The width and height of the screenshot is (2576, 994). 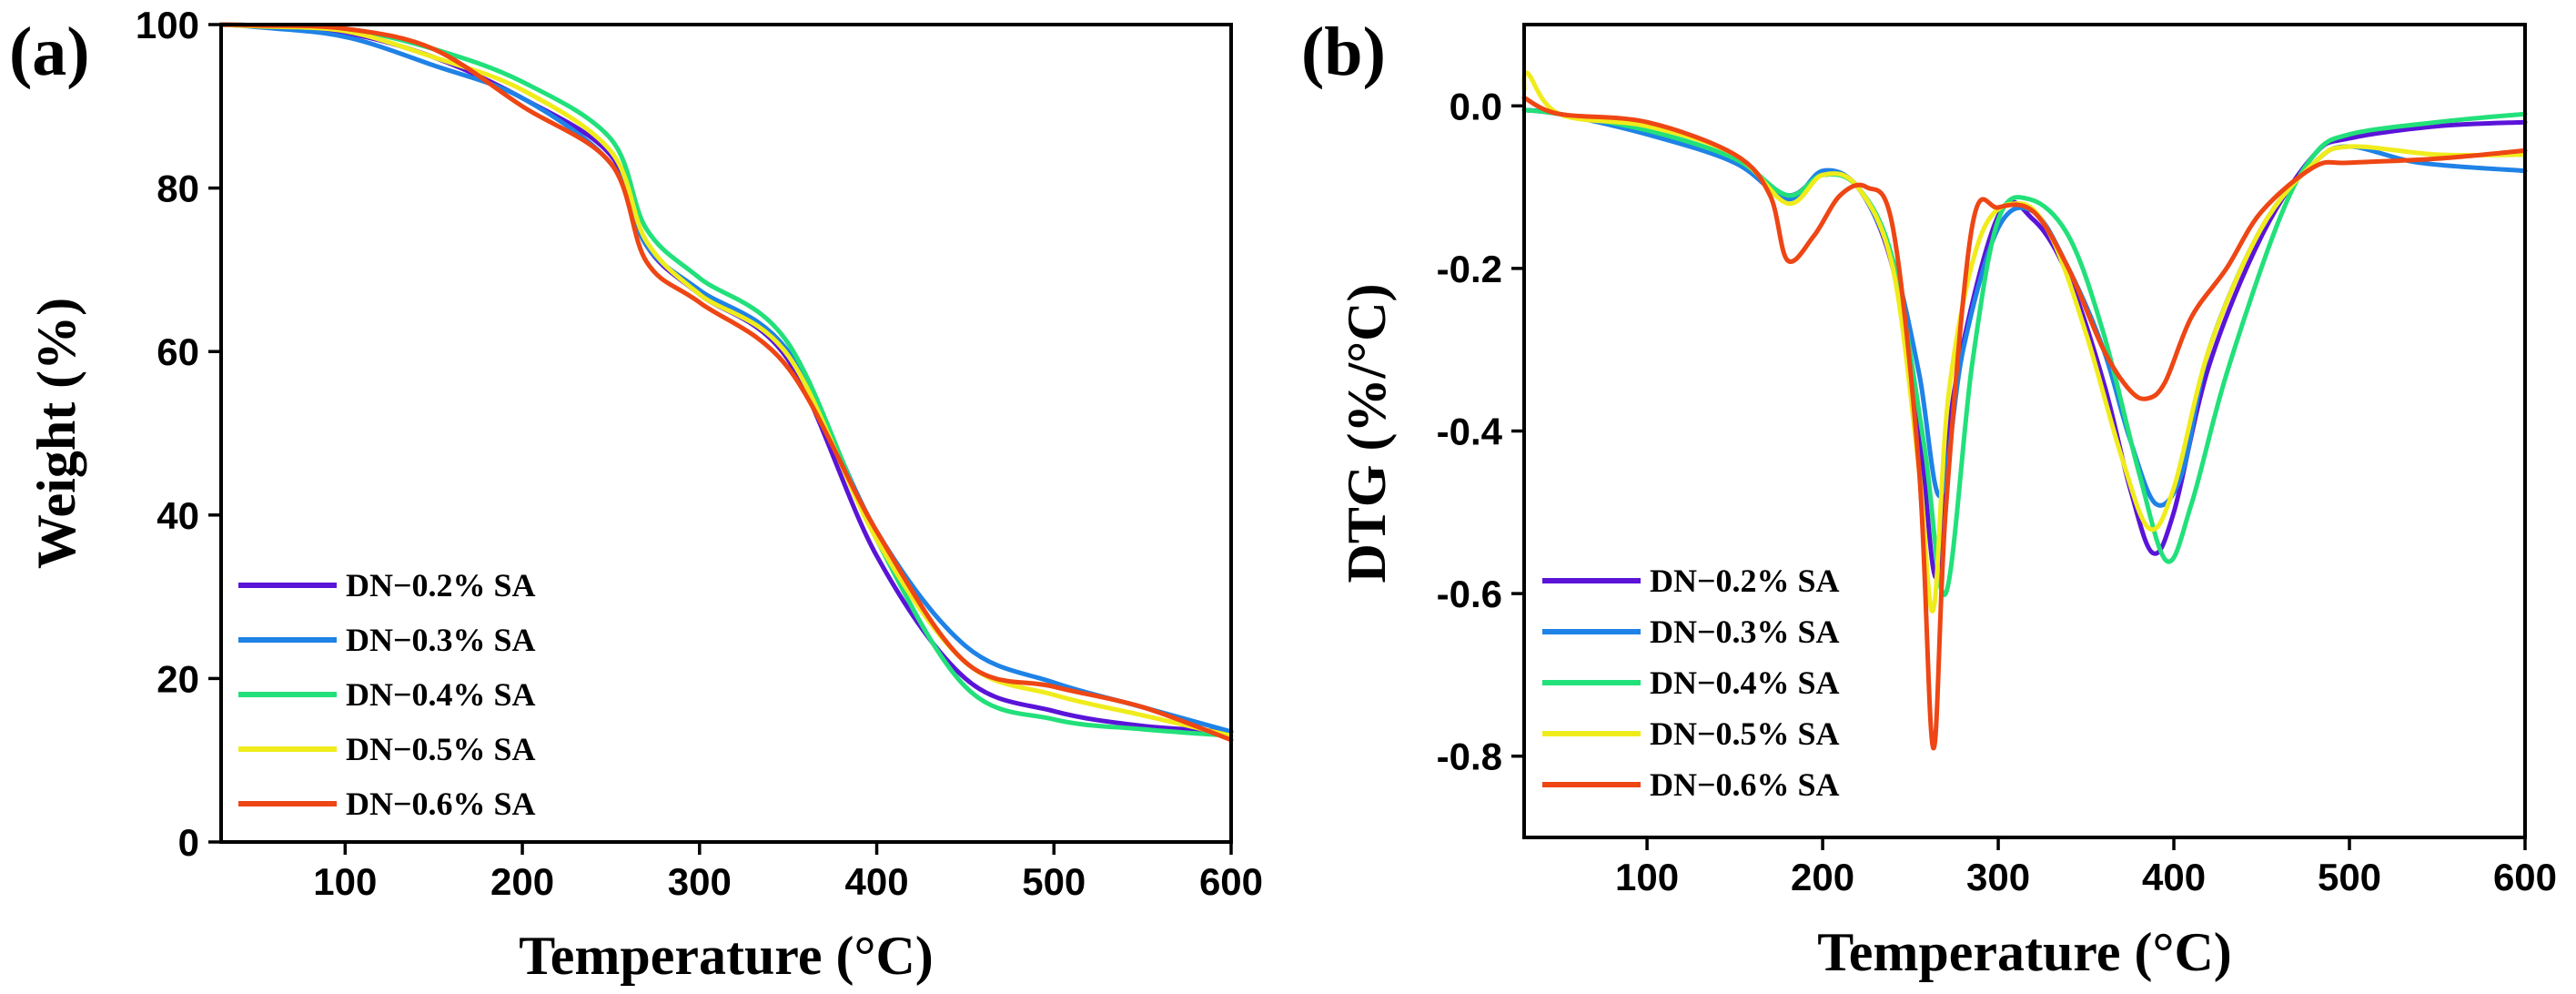 I want to click on x-tick-label-b-2: 300, so click(x=1998, y=877).